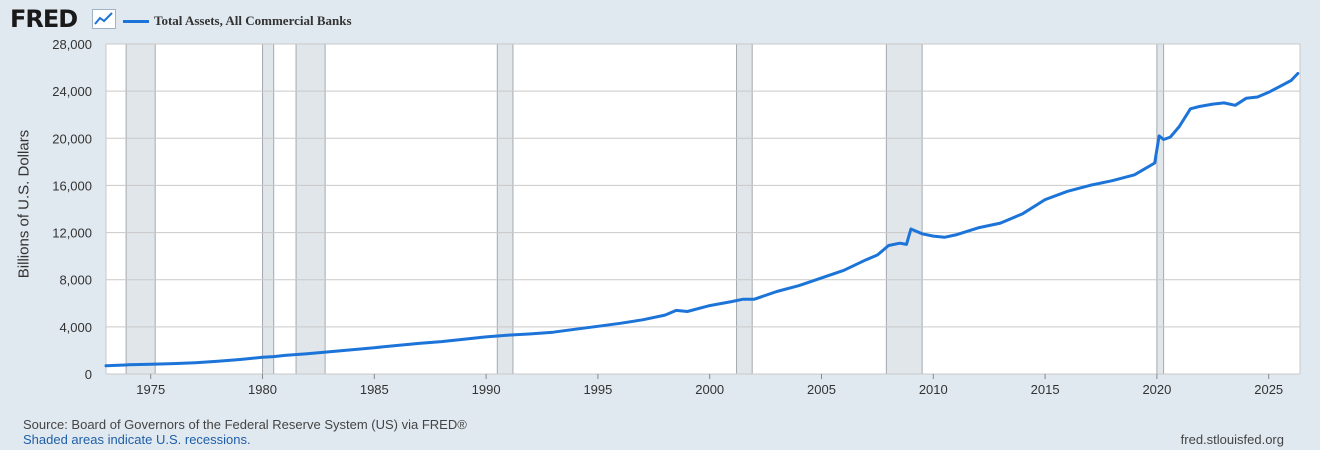 Image resolution: width=1320 pixels, height=450 pixels. I want to click on y-tick-label: 4,000, so click(75, 327).